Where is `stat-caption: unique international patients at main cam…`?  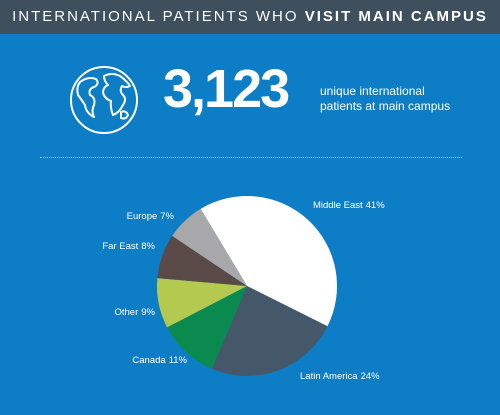
stat-caption: unique international patients at main cam… is located at coordinates (385, 99).